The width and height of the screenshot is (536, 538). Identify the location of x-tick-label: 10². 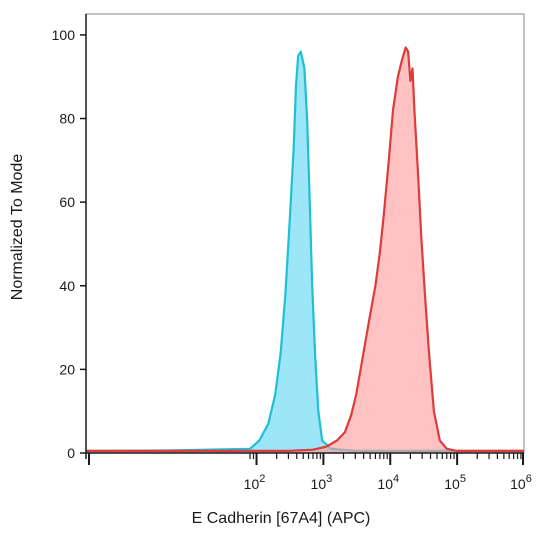
(255, 482).